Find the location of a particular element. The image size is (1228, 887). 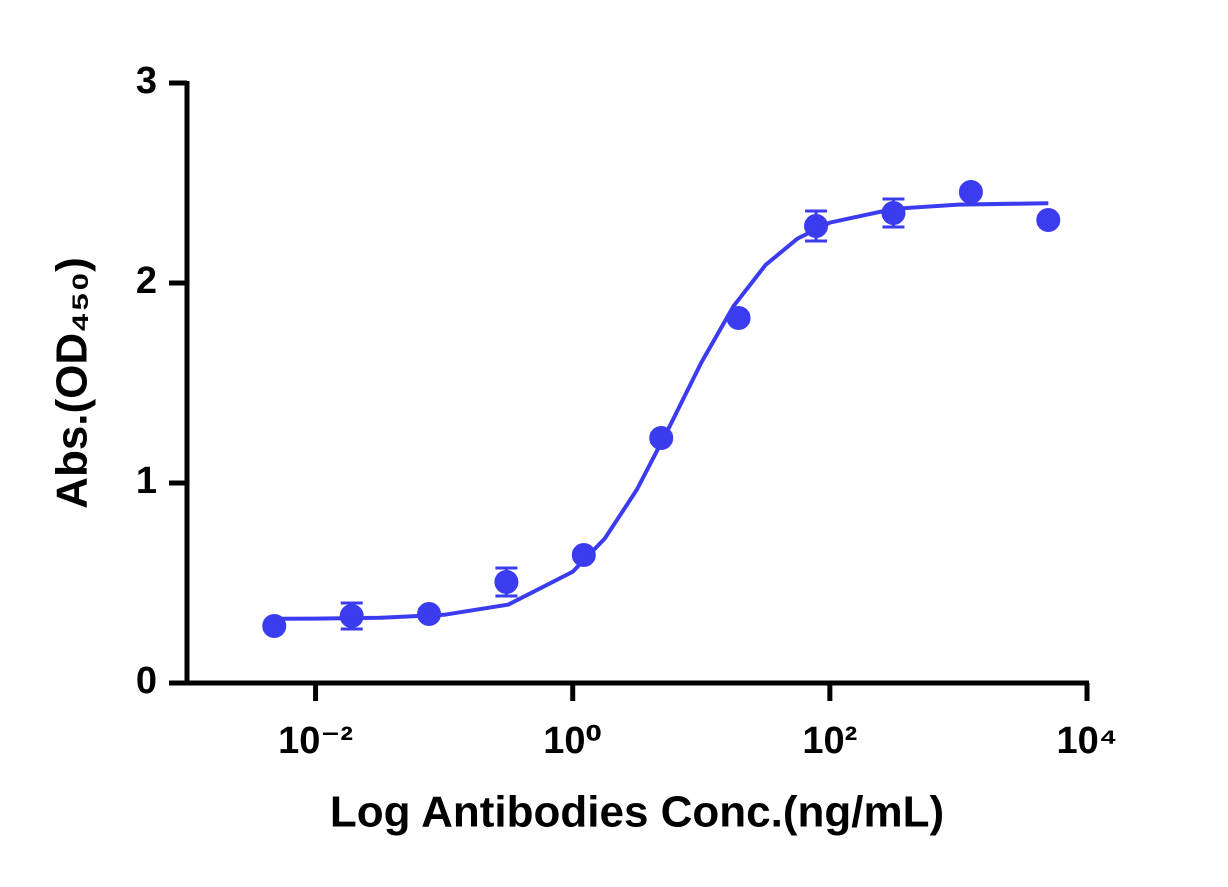

x-tick-label: 10⁰ is located at coordinates (572, 741).